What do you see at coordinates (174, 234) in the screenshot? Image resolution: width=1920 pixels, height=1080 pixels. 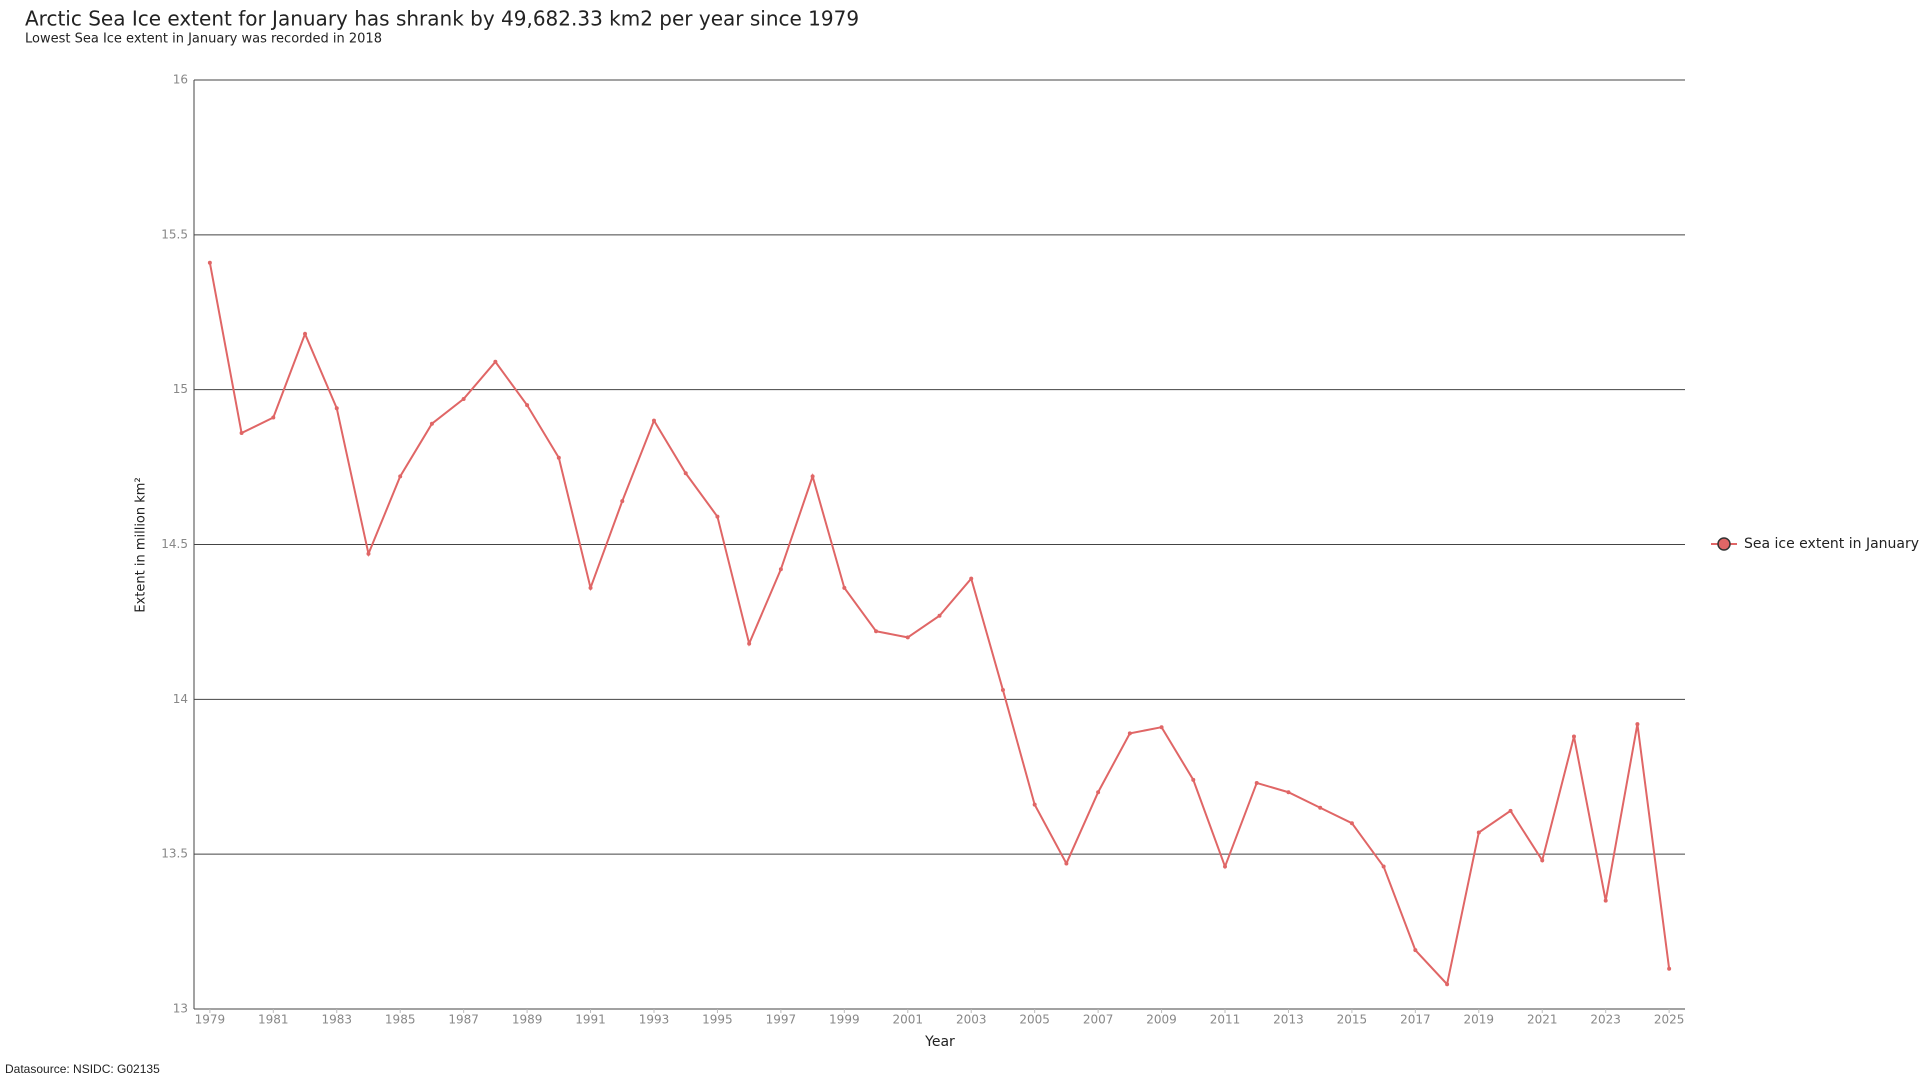 I see `y-tick-label: 15.5` at bounding box center [174, 234].